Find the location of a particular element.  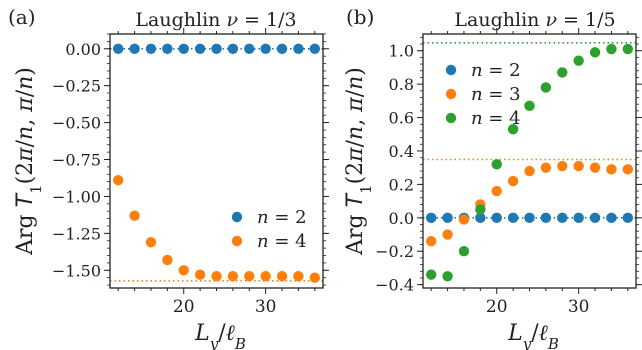

y-tick-label: 0.2 is located at coordinates (401, 184).